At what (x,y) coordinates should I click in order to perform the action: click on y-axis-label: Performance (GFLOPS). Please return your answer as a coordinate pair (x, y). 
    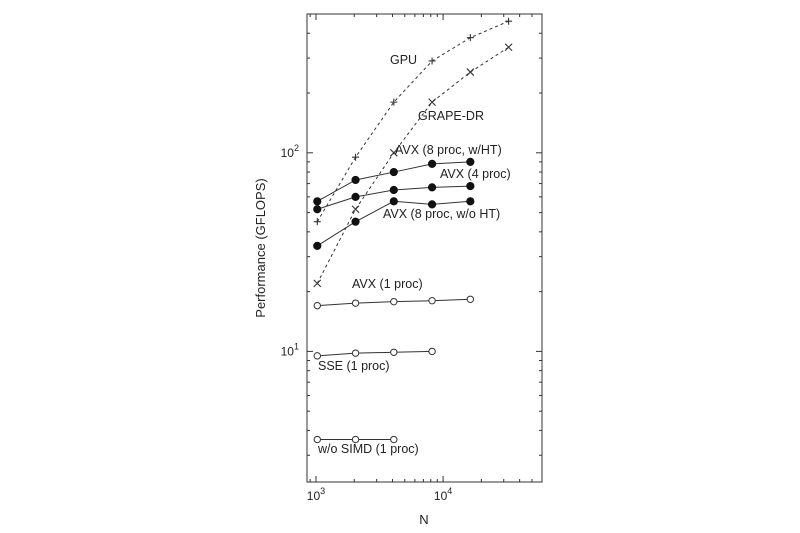
    Looking at the image, I should click on (260, 247).